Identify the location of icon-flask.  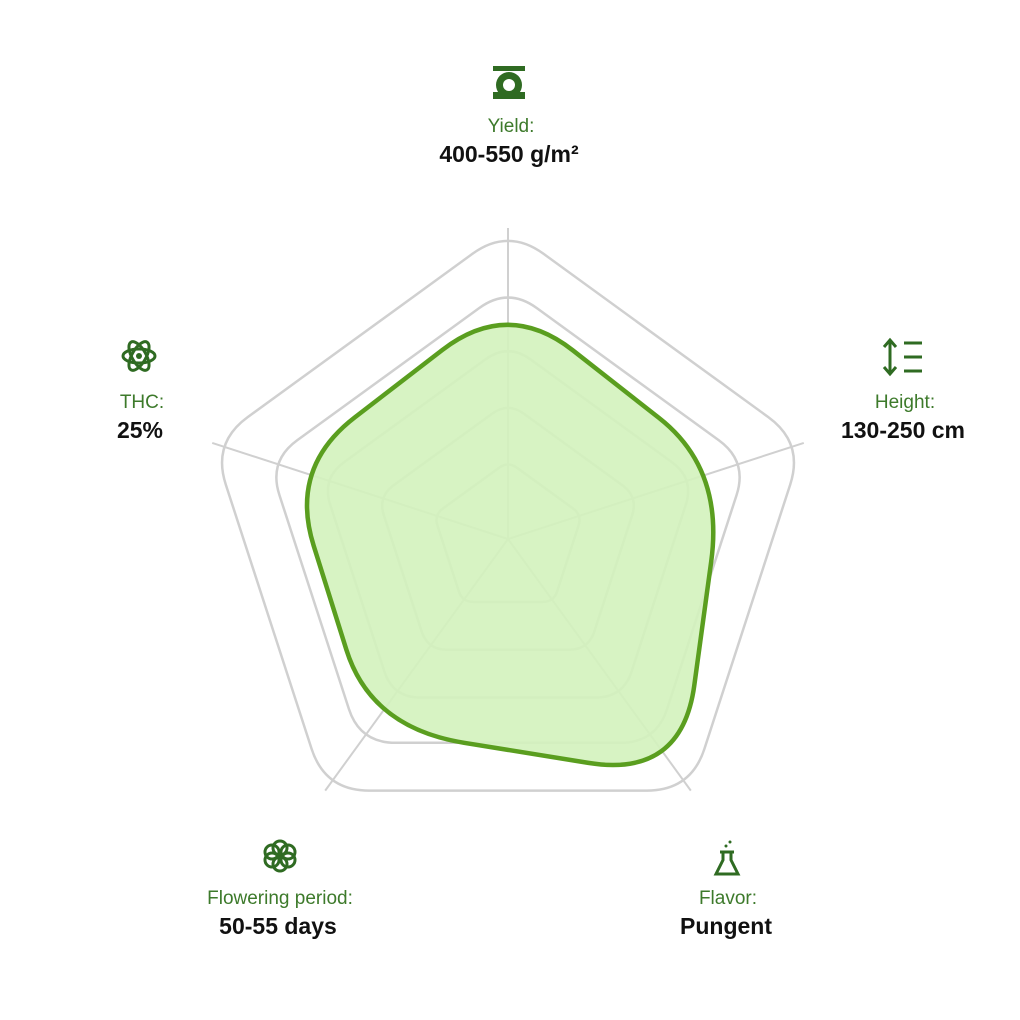
(727, 858).